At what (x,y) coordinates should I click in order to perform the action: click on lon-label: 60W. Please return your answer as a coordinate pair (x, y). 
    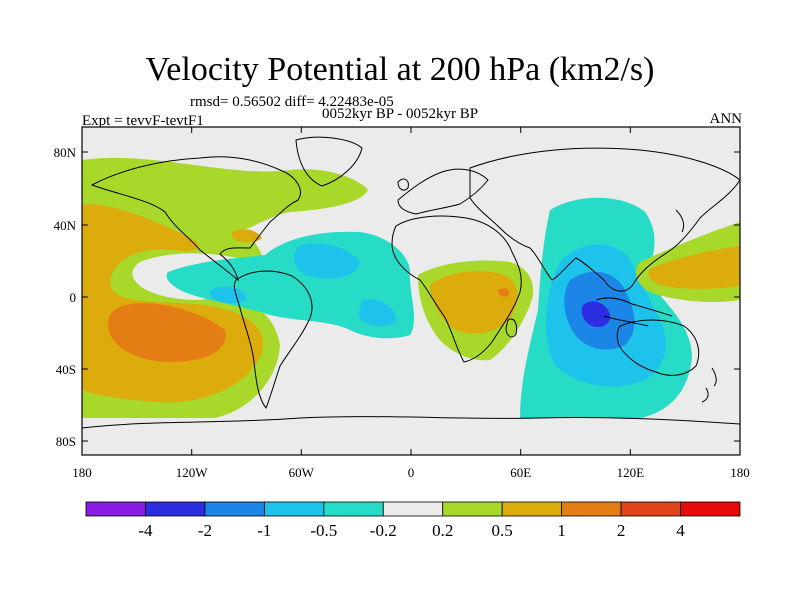
    Looking at the image, I should click on (302, 472).